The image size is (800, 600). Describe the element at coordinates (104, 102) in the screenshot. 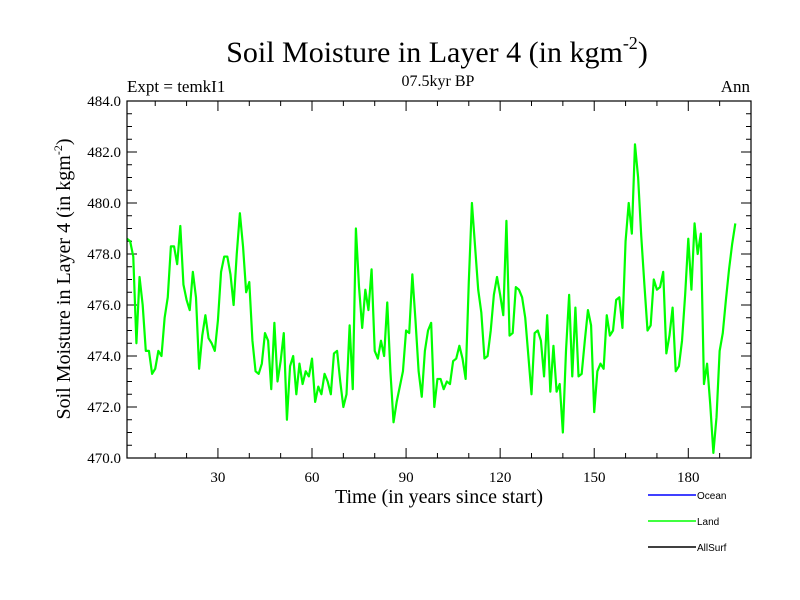

I see `y-tick-label: 484.0` at that location.